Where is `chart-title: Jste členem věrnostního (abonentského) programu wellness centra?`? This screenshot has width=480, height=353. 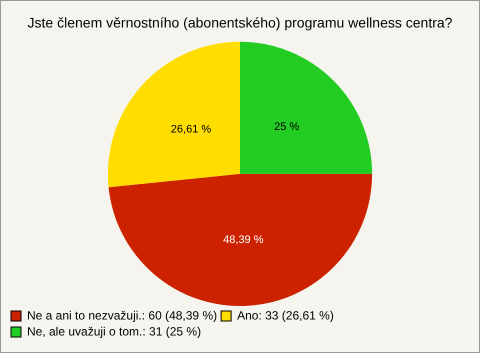 chart-title: Jste členem věrnostního (abonentského) programu wellness centra? is located at coordinates (240, 22).